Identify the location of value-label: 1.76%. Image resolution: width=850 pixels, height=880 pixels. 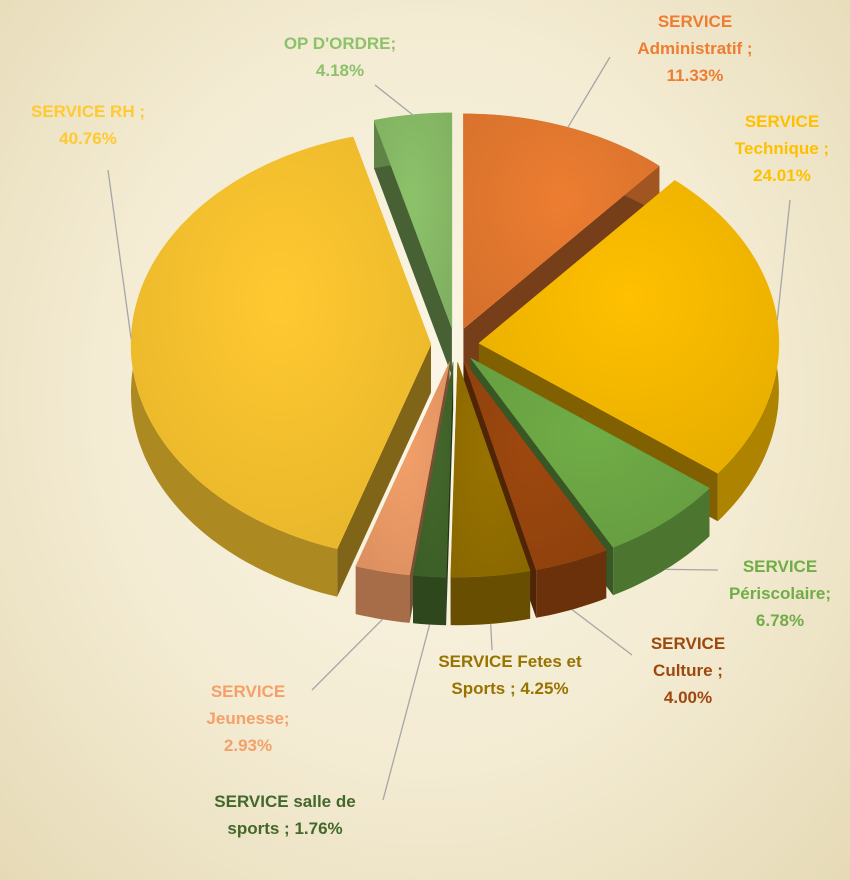
(318, 828).